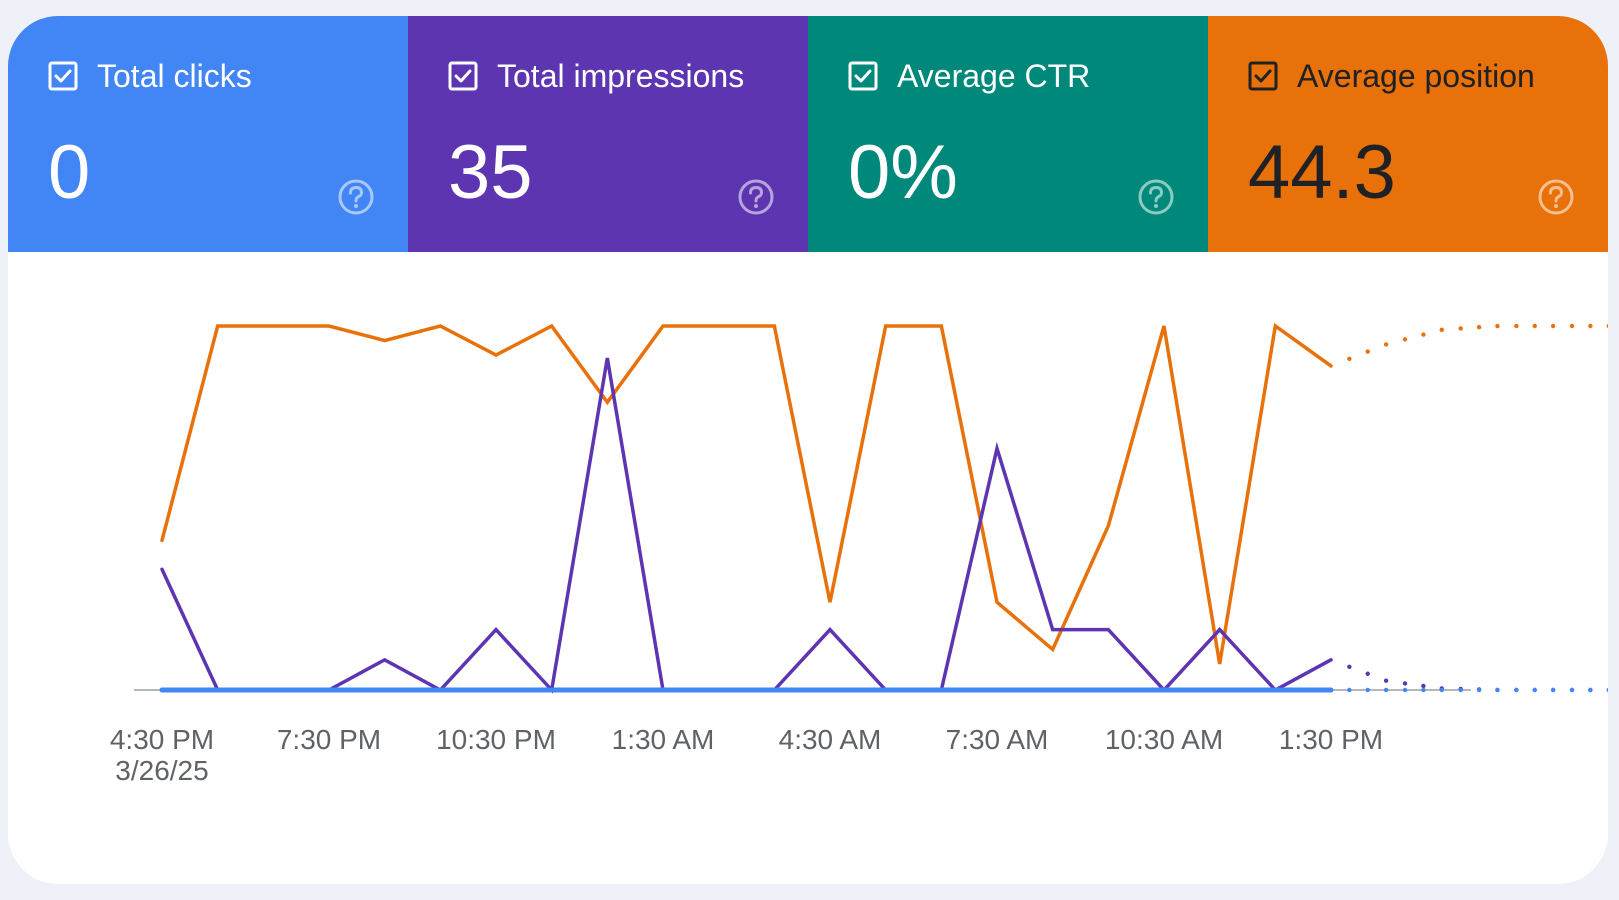 This screenshot has width=1619, height=900. I want to click on metric-value: 0%, so click(903, 172).